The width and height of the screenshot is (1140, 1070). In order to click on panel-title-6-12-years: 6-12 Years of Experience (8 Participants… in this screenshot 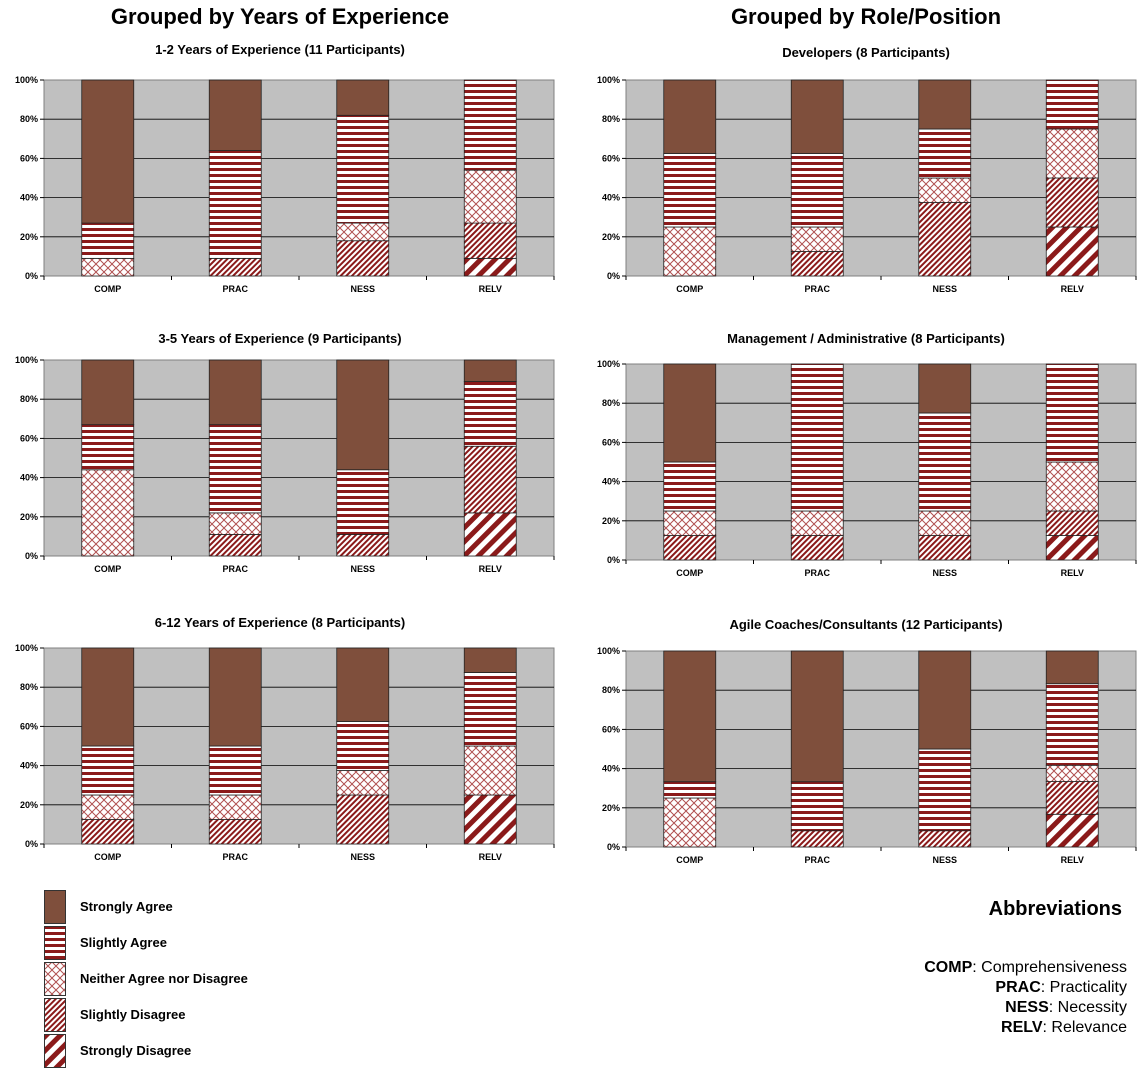, I will do `click(280, 622)`.